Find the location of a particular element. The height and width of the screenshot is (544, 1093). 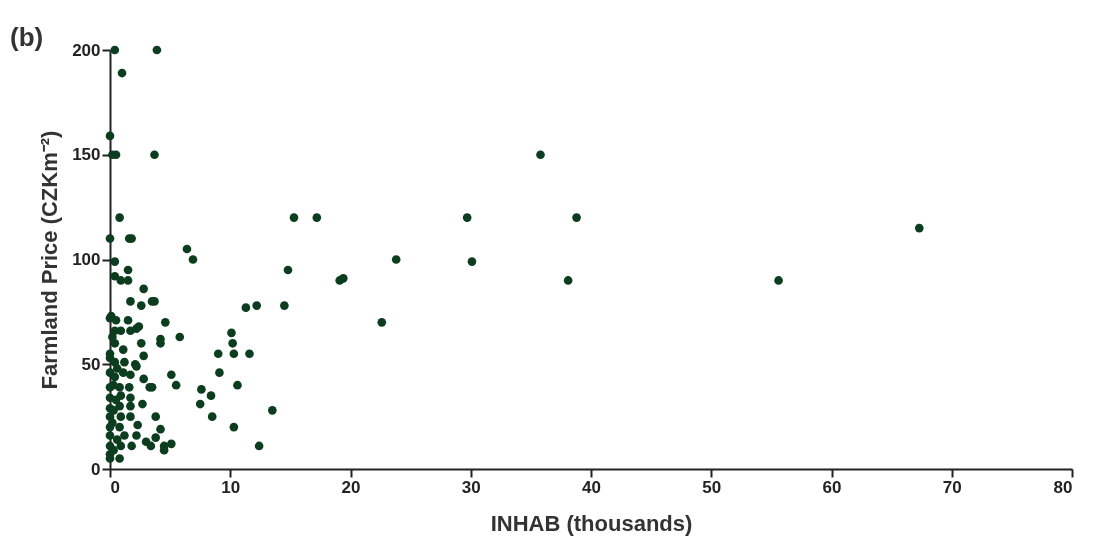

chart-title: (b) is located at coordinates (27, 37).